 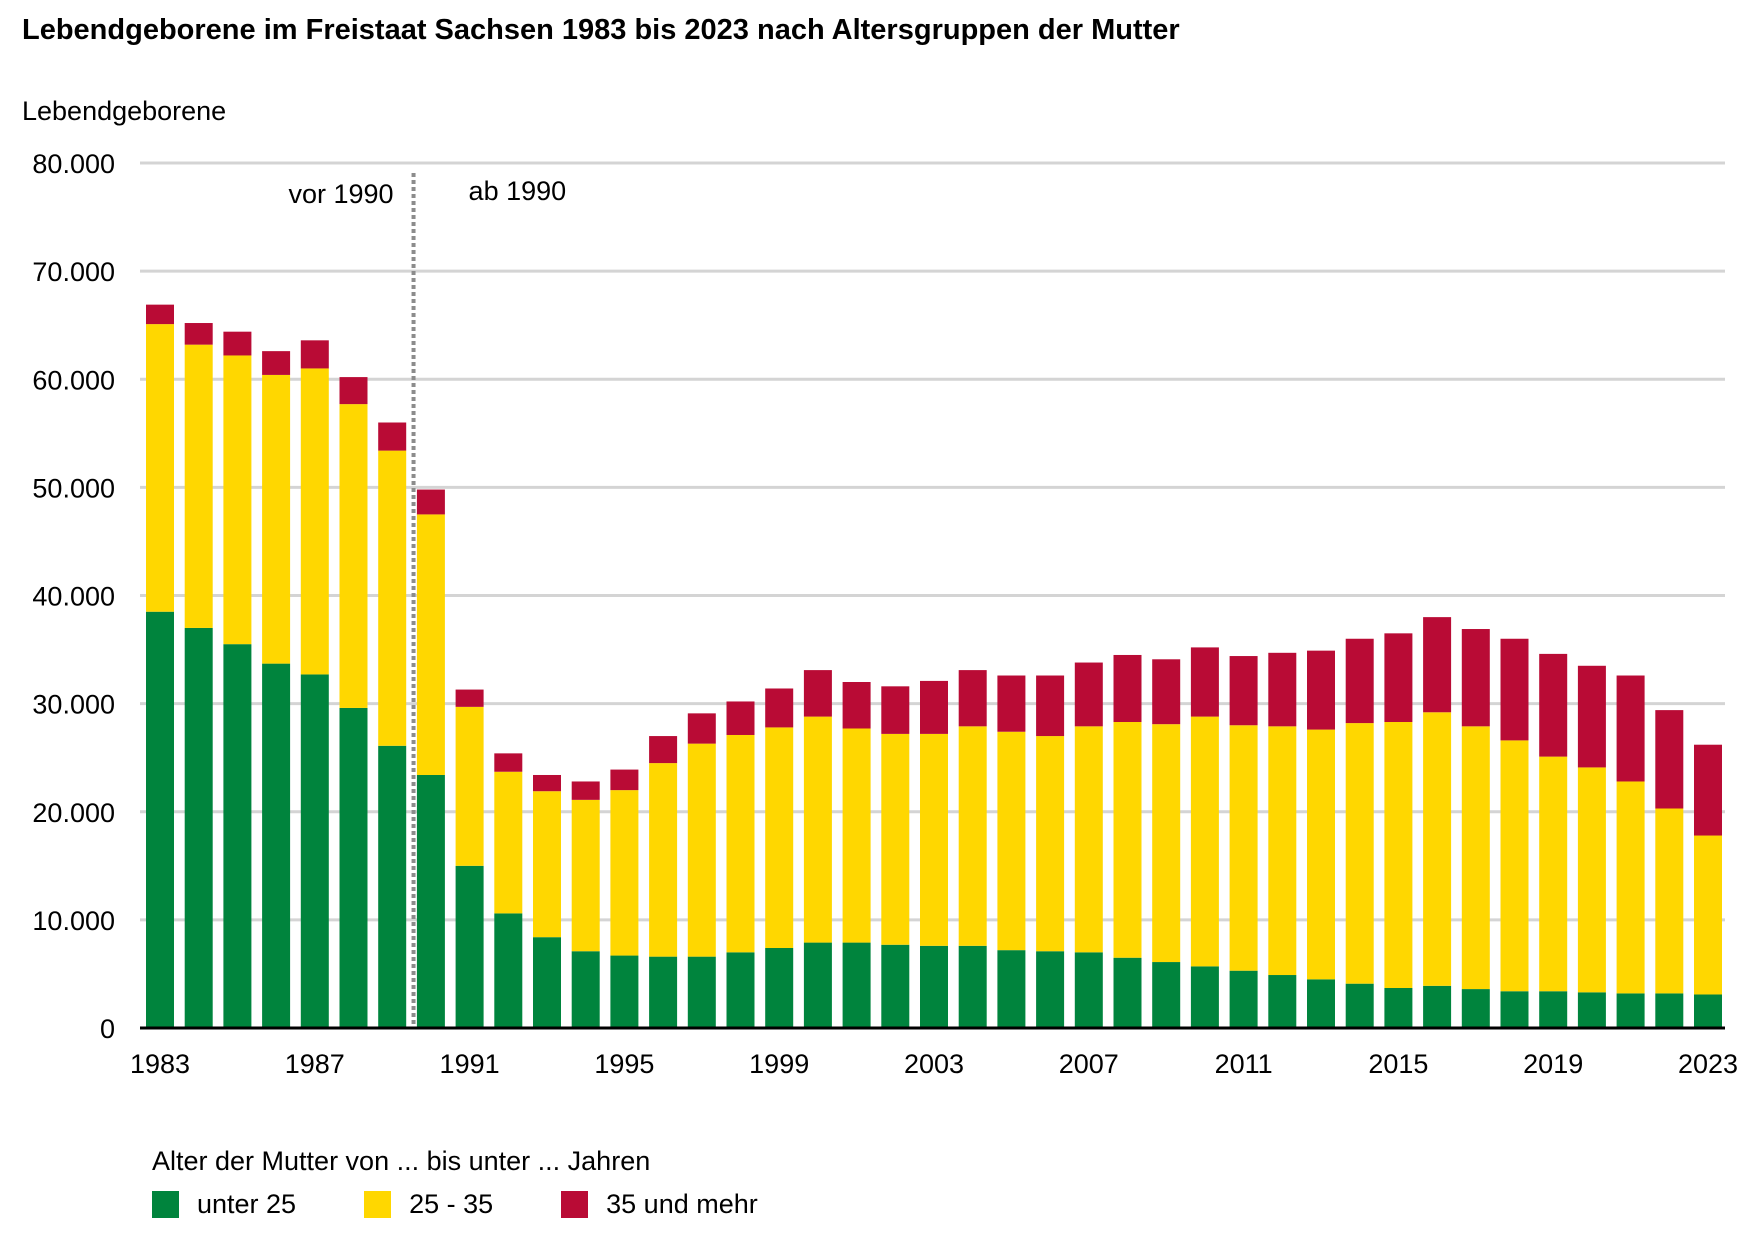 What do you see at coordinates (1398, 1007) in the screenshot?
I see `bar-segment-unter-25-2015` at bounding box center [1398, 1007].